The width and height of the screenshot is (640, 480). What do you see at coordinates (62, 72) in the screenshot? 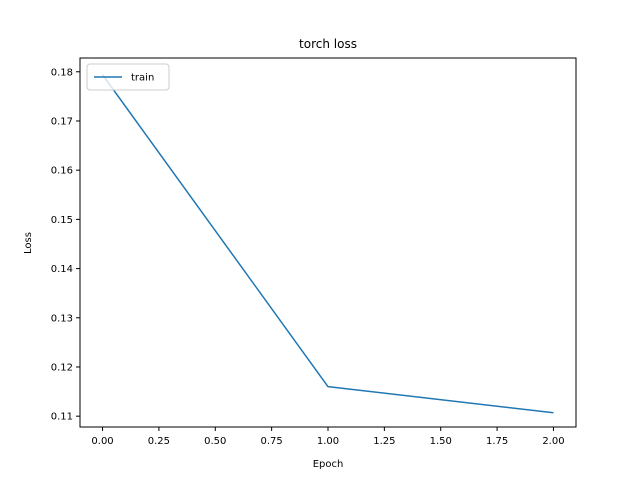
I see `y-tick-label: 0.18` at bounding box center [62, 72].